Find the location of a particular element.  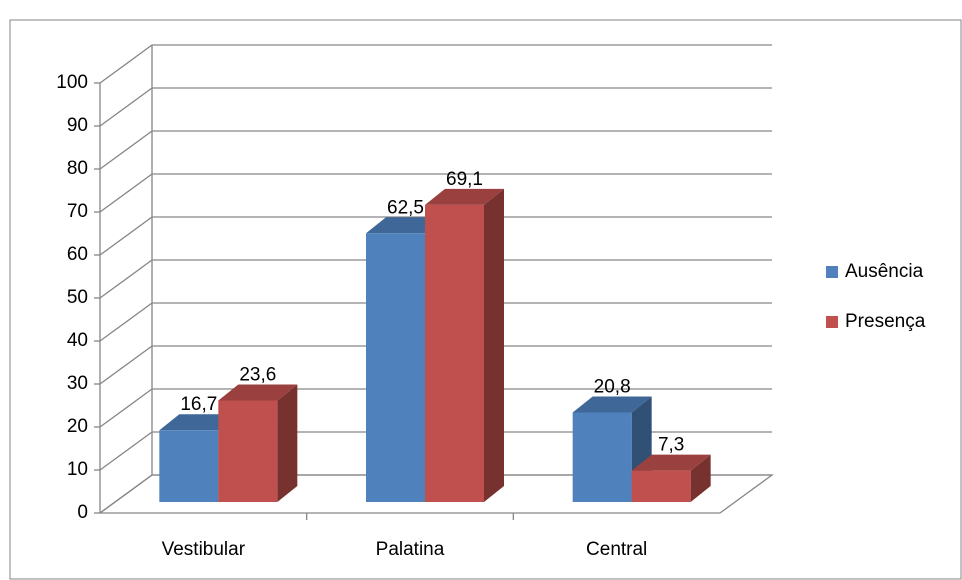

y-tick-label: 0 is located at coordinates (82, 512).